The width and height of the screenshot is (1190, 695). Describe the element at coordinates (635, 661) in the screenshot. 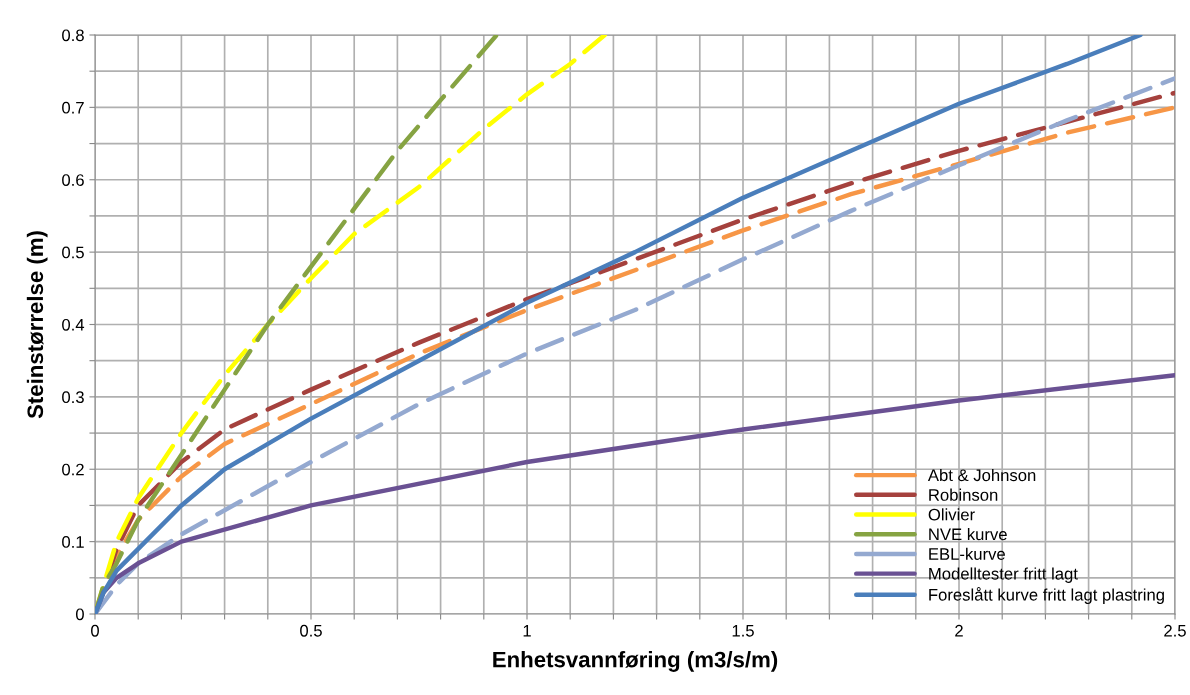

I see `x-axis-title: Enhetsvannføring (m3/s/m)` at that location.